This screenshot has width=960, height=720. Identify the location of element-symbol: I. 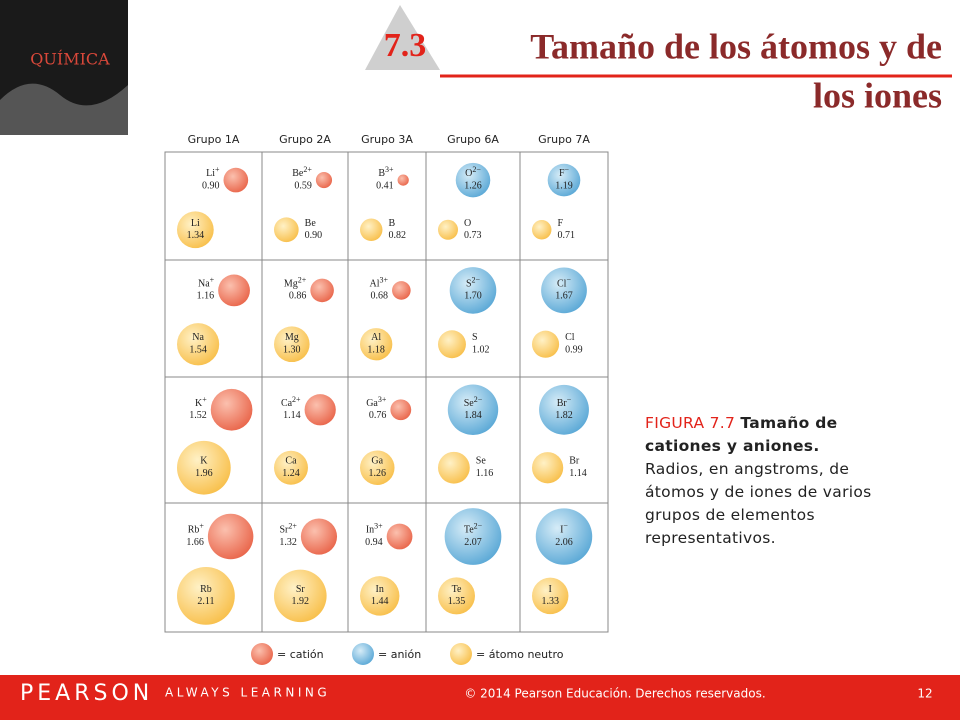
(550, 589).